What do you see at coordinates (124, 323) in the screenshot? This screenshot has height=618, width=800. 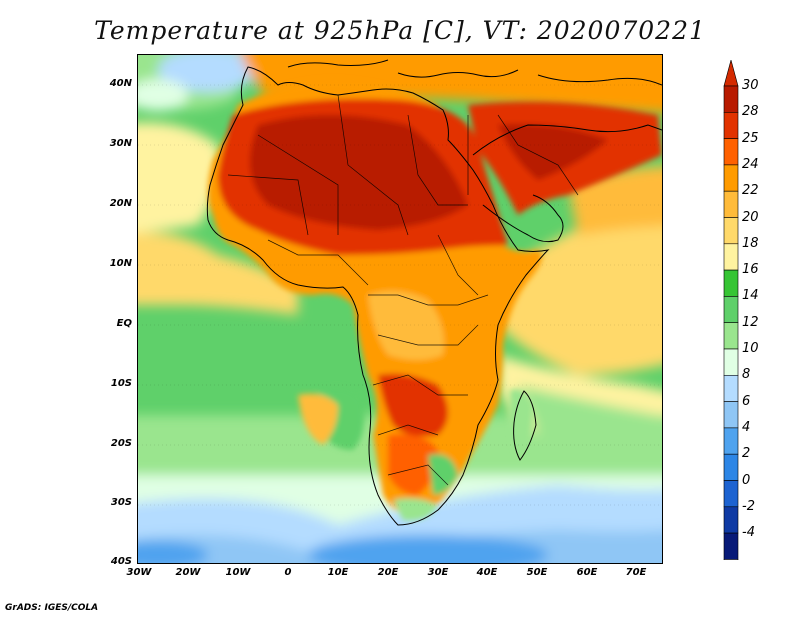 I see `lat-label: EQ` at bounding box center [124, 323].